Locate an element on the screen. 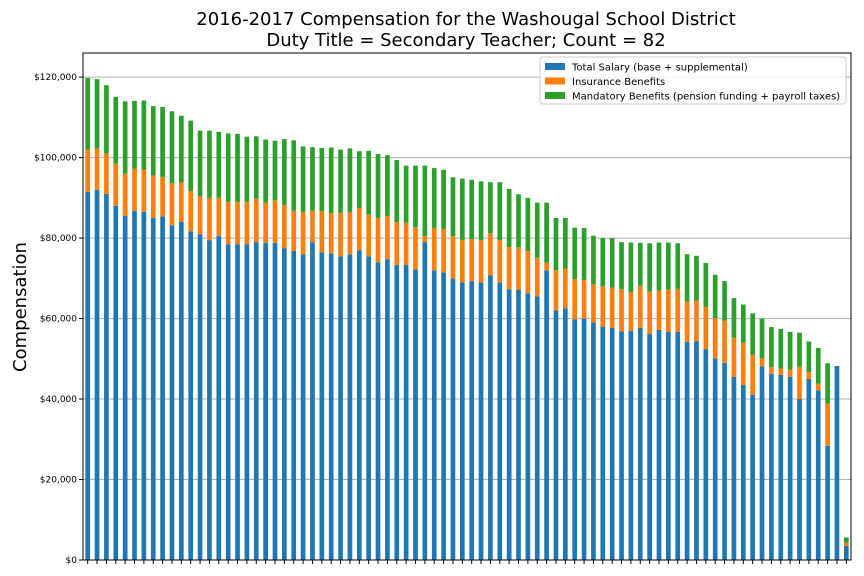  y-tick-label: $100,000 is located at coordinates (55, 159).